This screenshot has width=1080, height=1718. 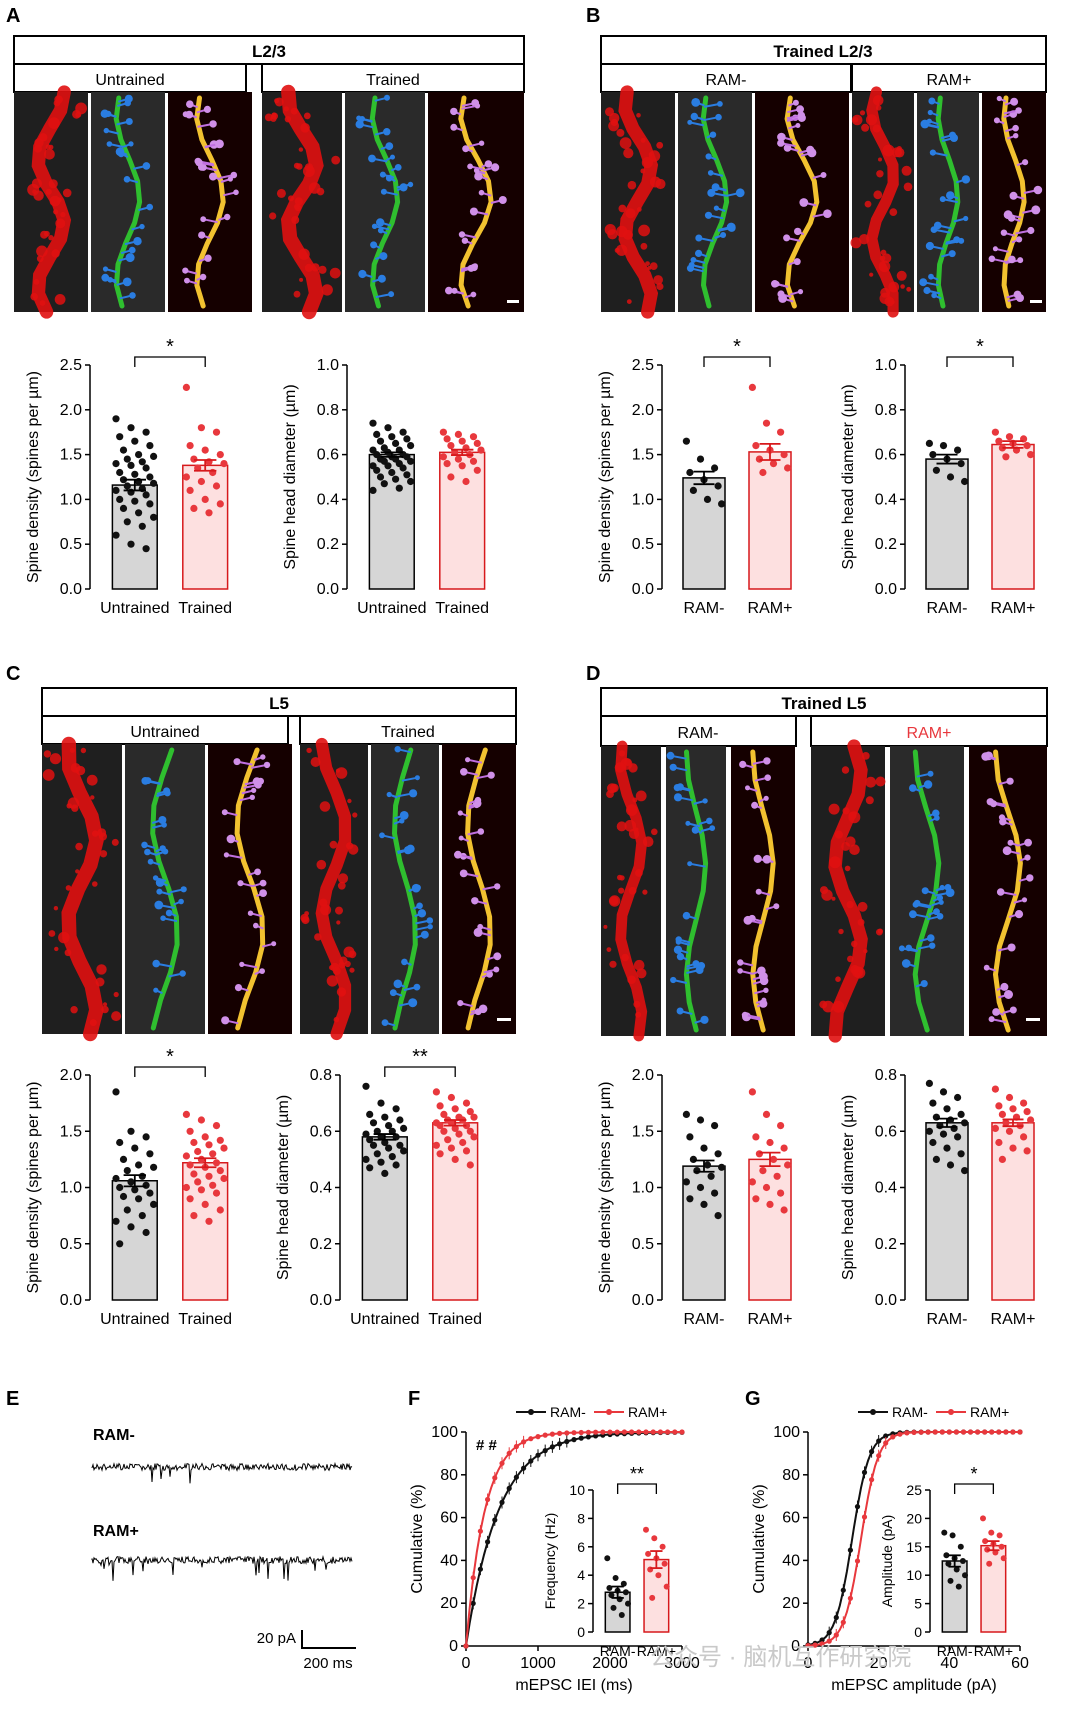 I want to click on micro-c-untrained-red-dendrite, so click(x=82, y=889).